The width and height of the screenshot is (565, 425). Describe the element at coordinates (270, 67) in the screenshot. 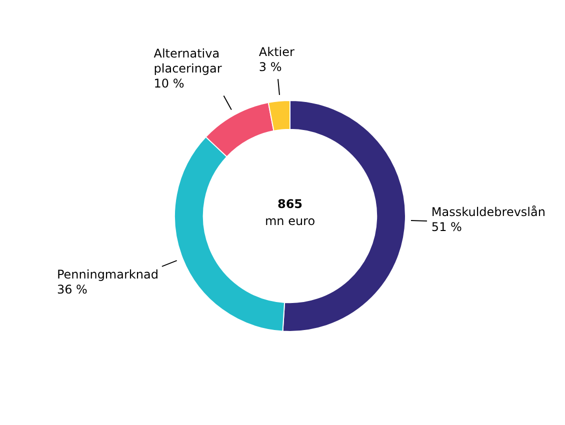

I see `data-label: 3 %` at that location.